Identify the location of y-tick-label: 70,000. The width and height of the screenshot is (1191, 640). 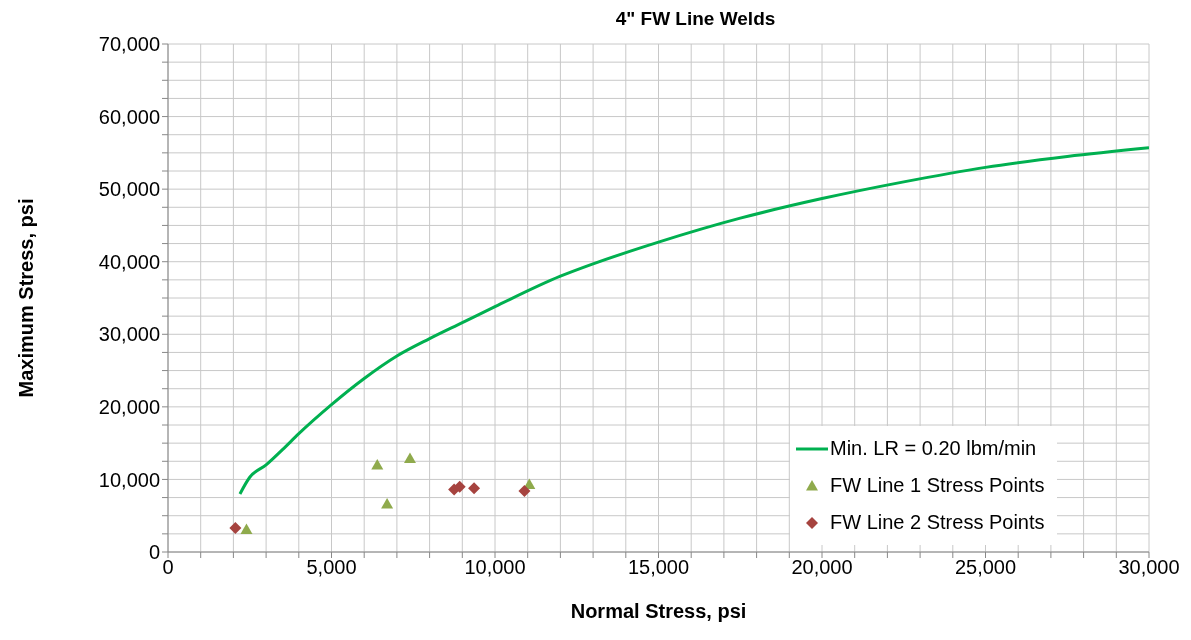
(129, 44).